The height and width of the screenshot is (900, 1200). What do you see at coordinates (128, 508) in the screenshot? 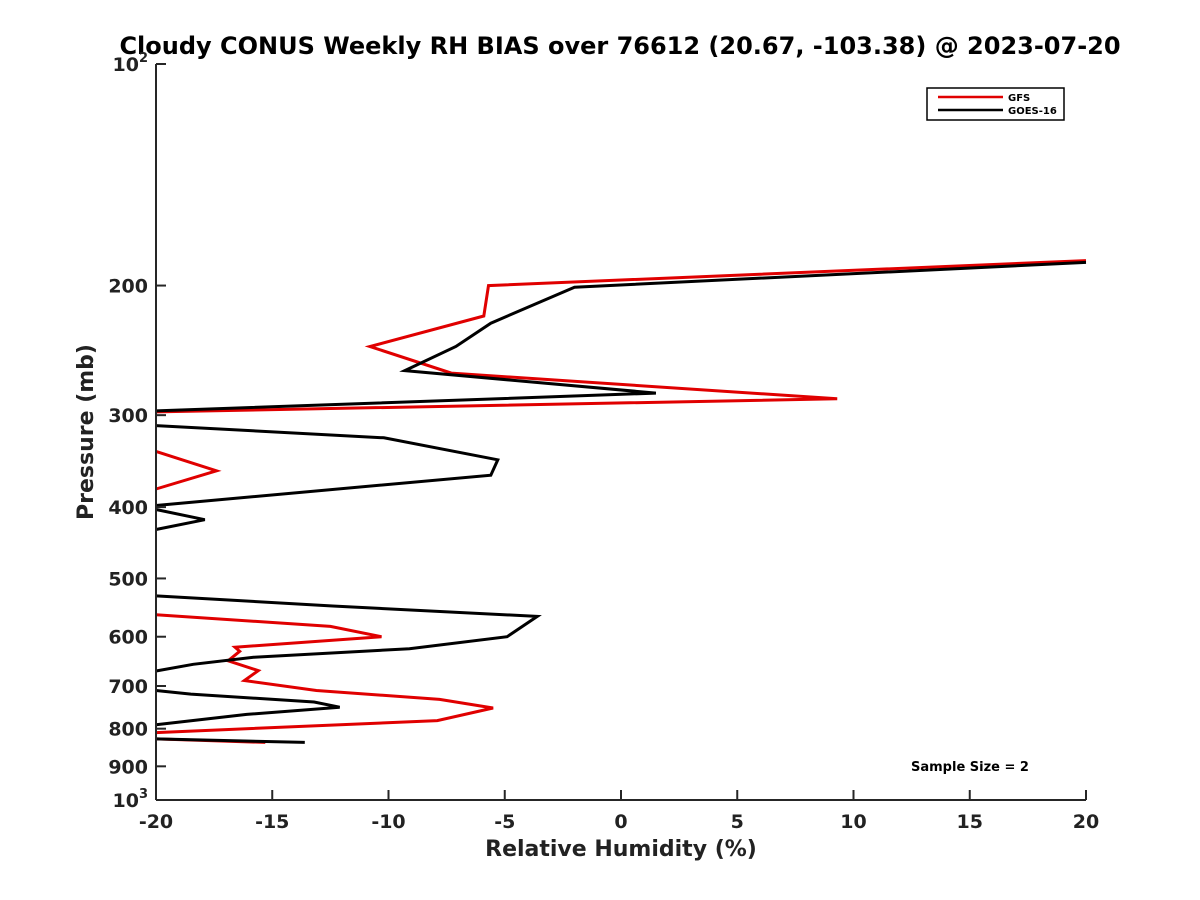
I see `y-tick-label-400: 400` at bounding box center [128, 508].